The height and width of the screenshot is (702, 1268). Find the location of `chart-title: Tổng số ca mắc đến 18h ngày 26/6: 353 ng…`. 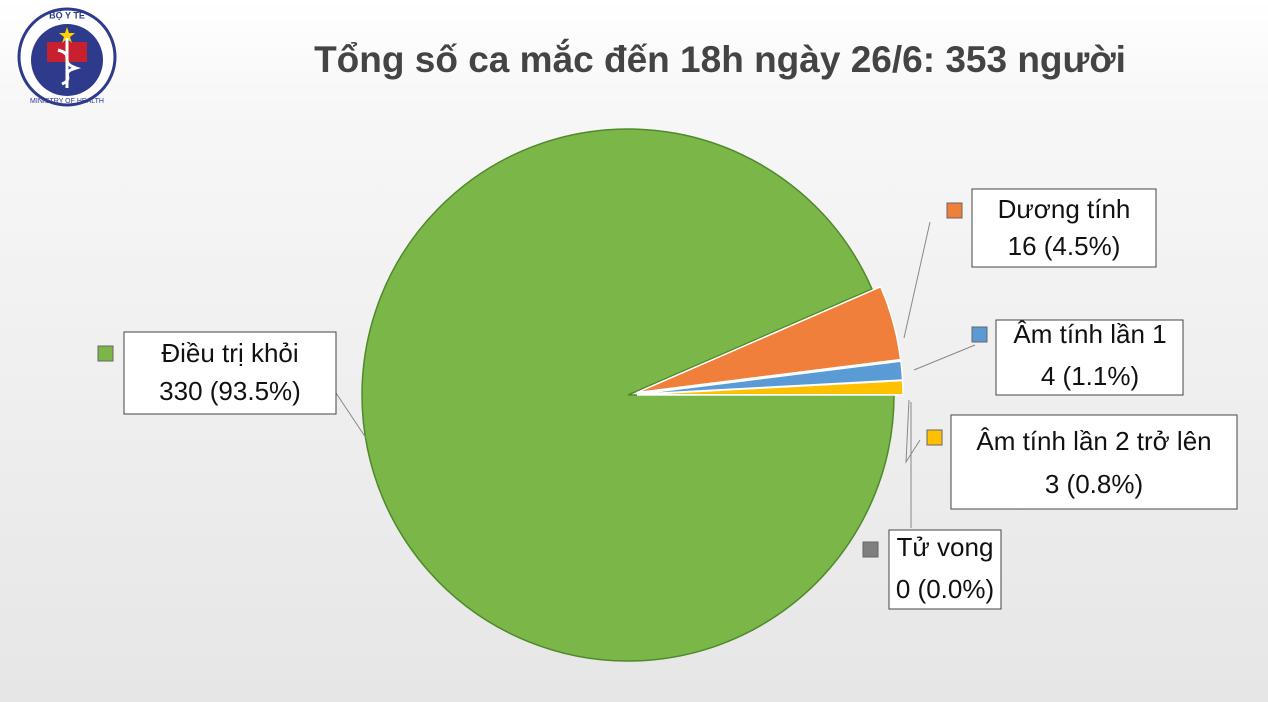

chart-title: Tổng số ca mắc đến 18h ngày 26/6: 353 ng… is located at coordinates (720, 59).